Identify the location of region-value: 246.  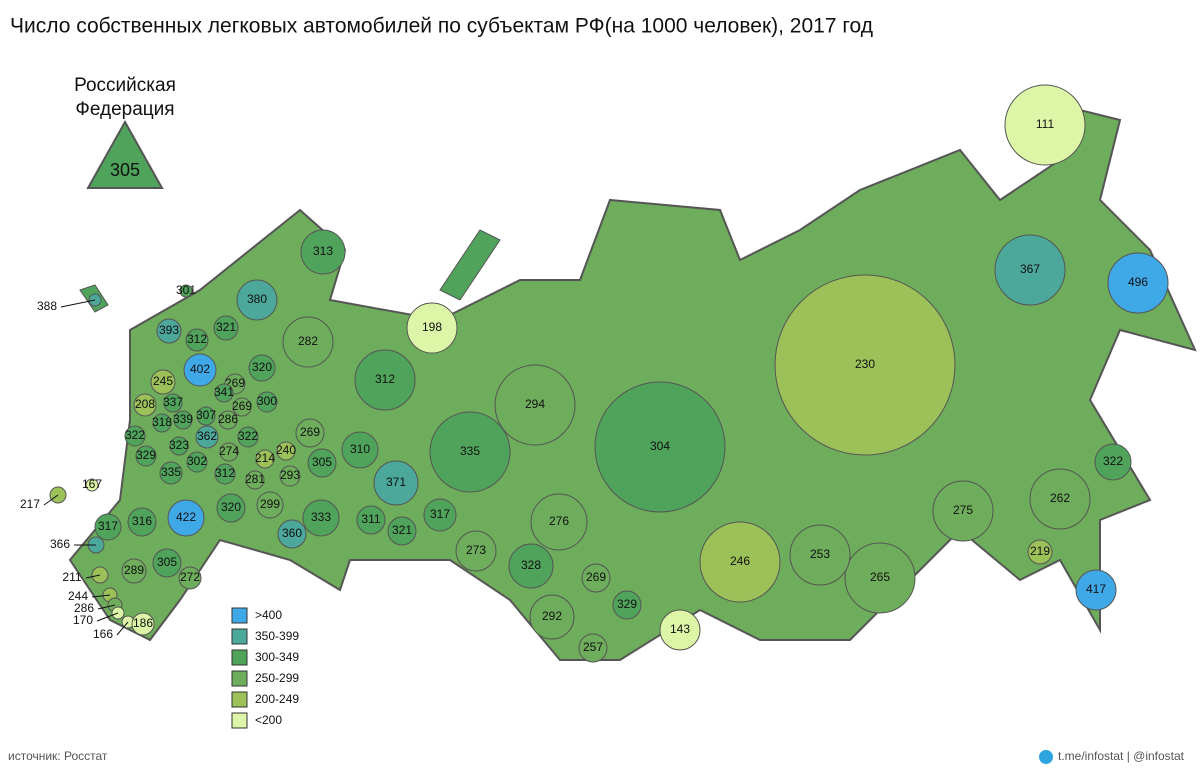
(740, 561).